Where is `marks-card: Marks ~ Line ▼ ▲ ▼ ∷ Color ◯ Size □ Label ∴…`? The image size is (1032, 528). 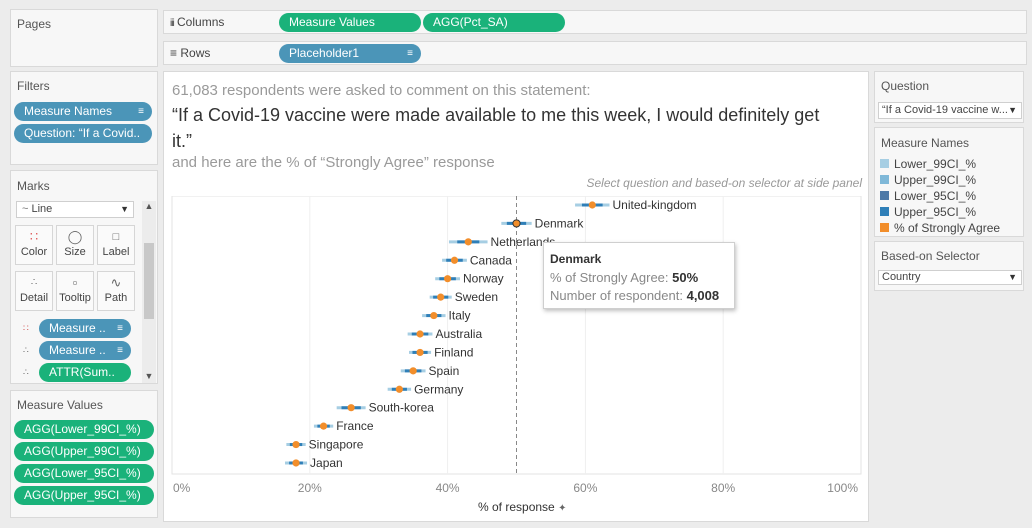 marks-card: Marks ~ Line ▼ ▲ ▼ ∷ Color ◯ Size □ Label ∴… is located at coordinates (84, 277).